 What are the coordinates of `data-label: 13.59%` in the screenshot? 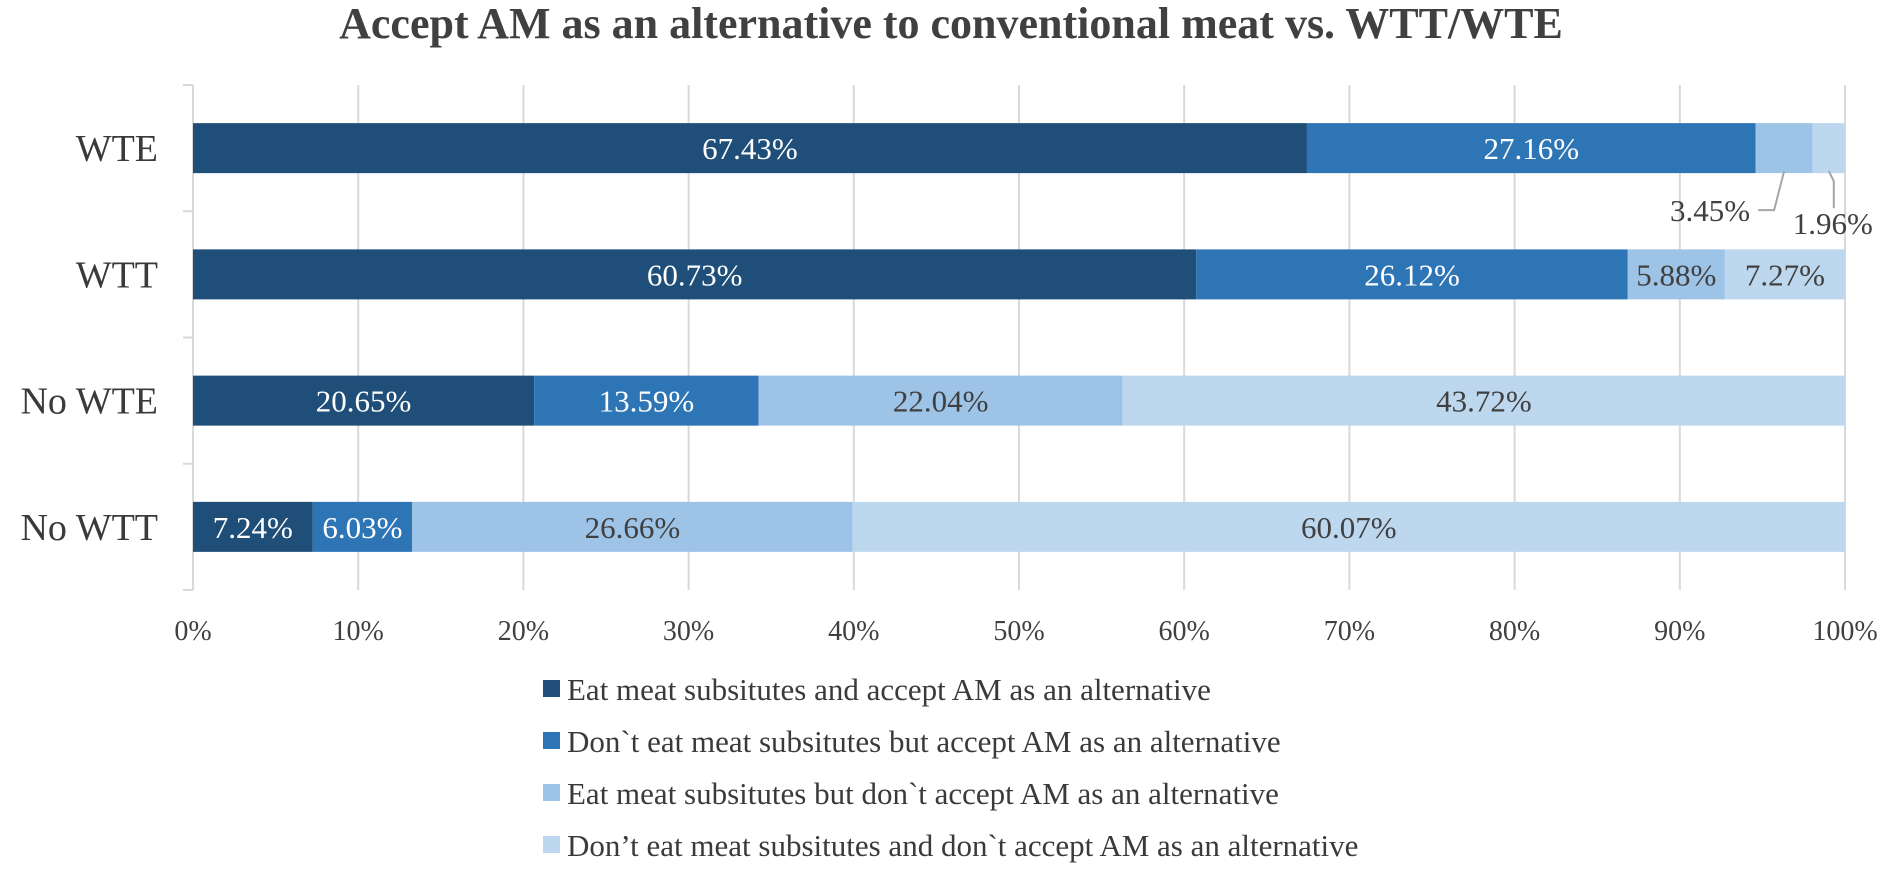 It's located at (647, 401).